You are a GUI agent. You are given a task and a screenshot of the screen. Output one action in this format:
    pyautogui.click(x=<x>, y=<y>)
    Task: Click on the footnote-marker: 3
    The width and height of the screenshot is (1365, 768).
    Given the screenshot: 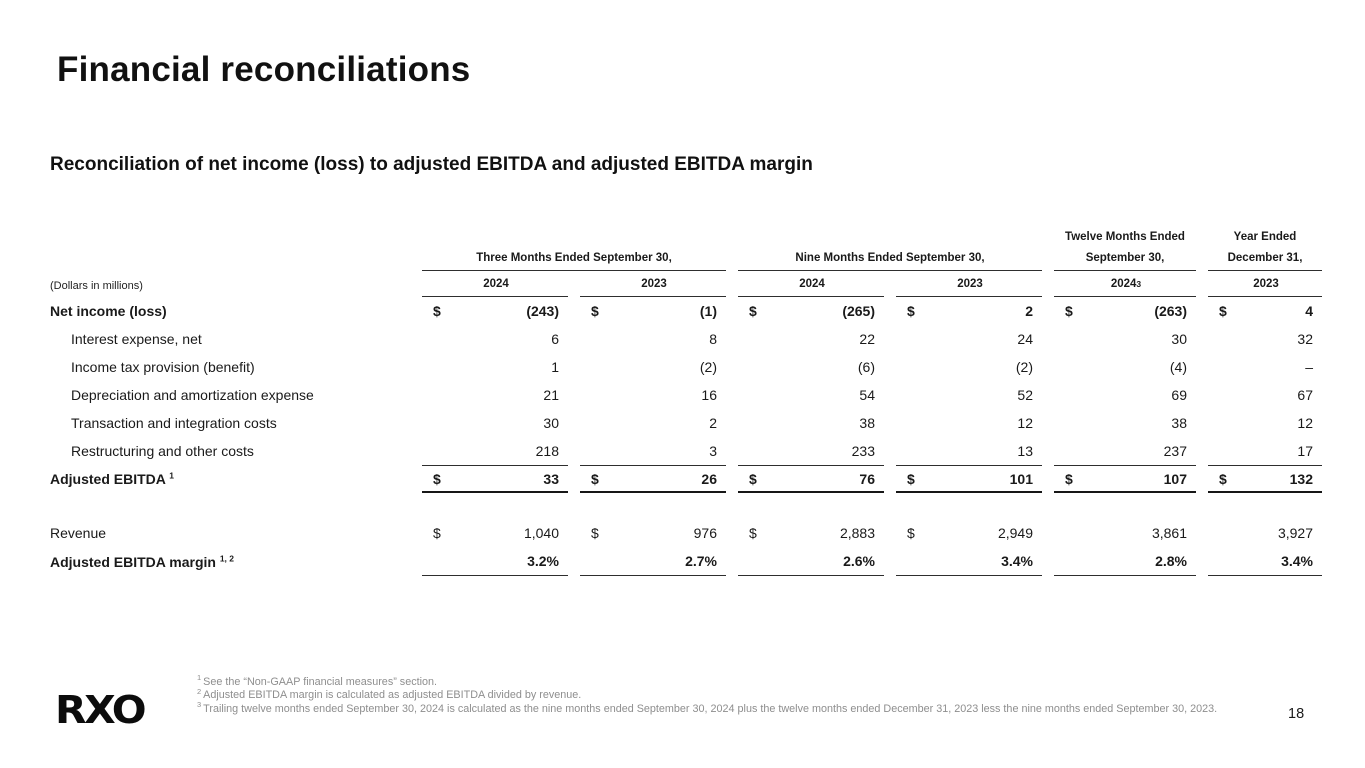 What is the action you would take?
    pyautogui.click(x=199, y=705)
    